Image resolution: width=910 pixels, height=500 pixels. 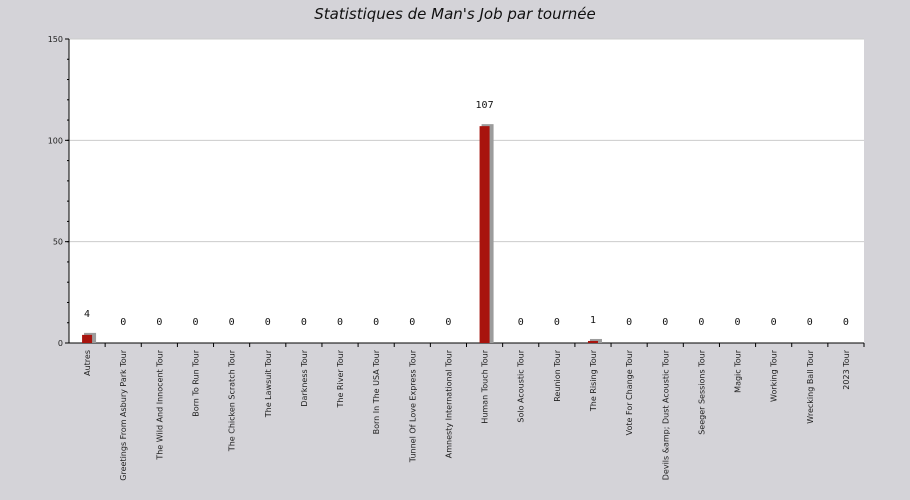 What do you see at coordinates (87, 314) in the screenshot?
I see `bar-value-label: 4` at bounding box center [87, 314].